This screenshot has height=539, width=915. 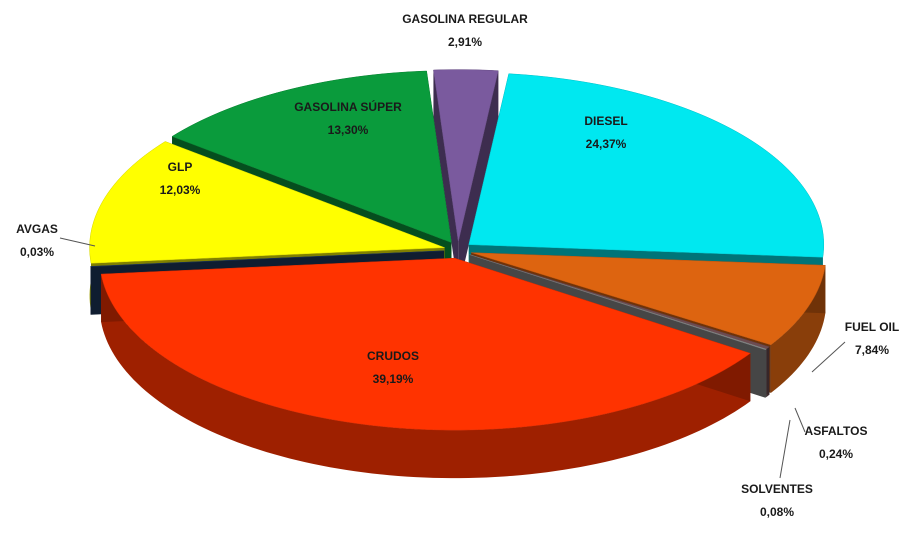 I want to click on slice-label: GASOLINA SÚPER, so click(x=348, y=106).